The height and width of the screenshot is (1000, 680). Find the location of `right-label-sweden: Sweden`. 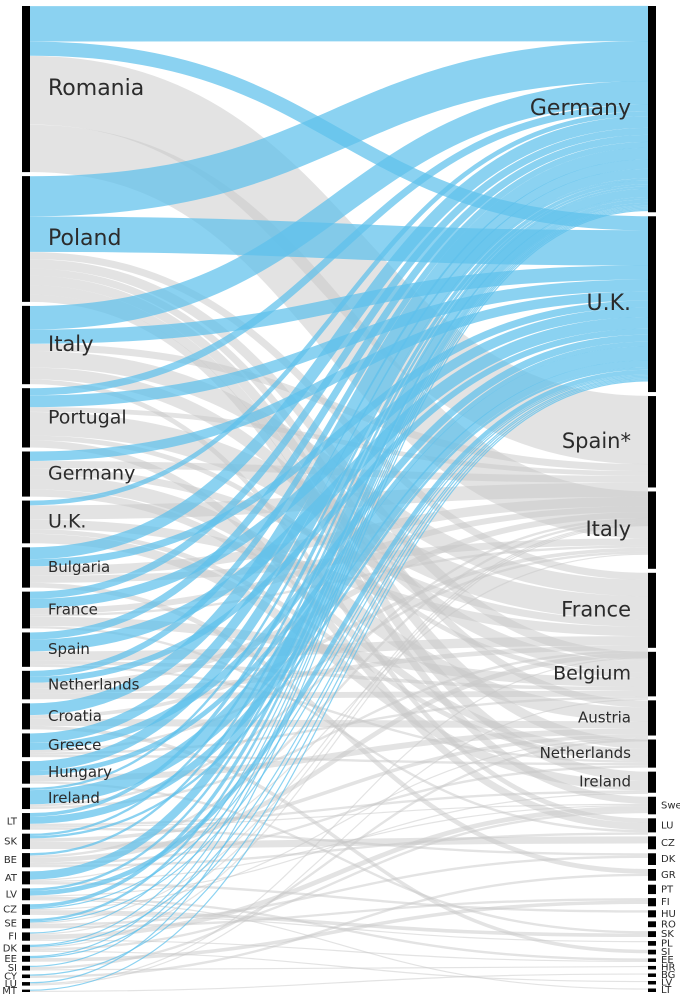

right-label-sweden: Sweden is located at coordinates (670, 806).